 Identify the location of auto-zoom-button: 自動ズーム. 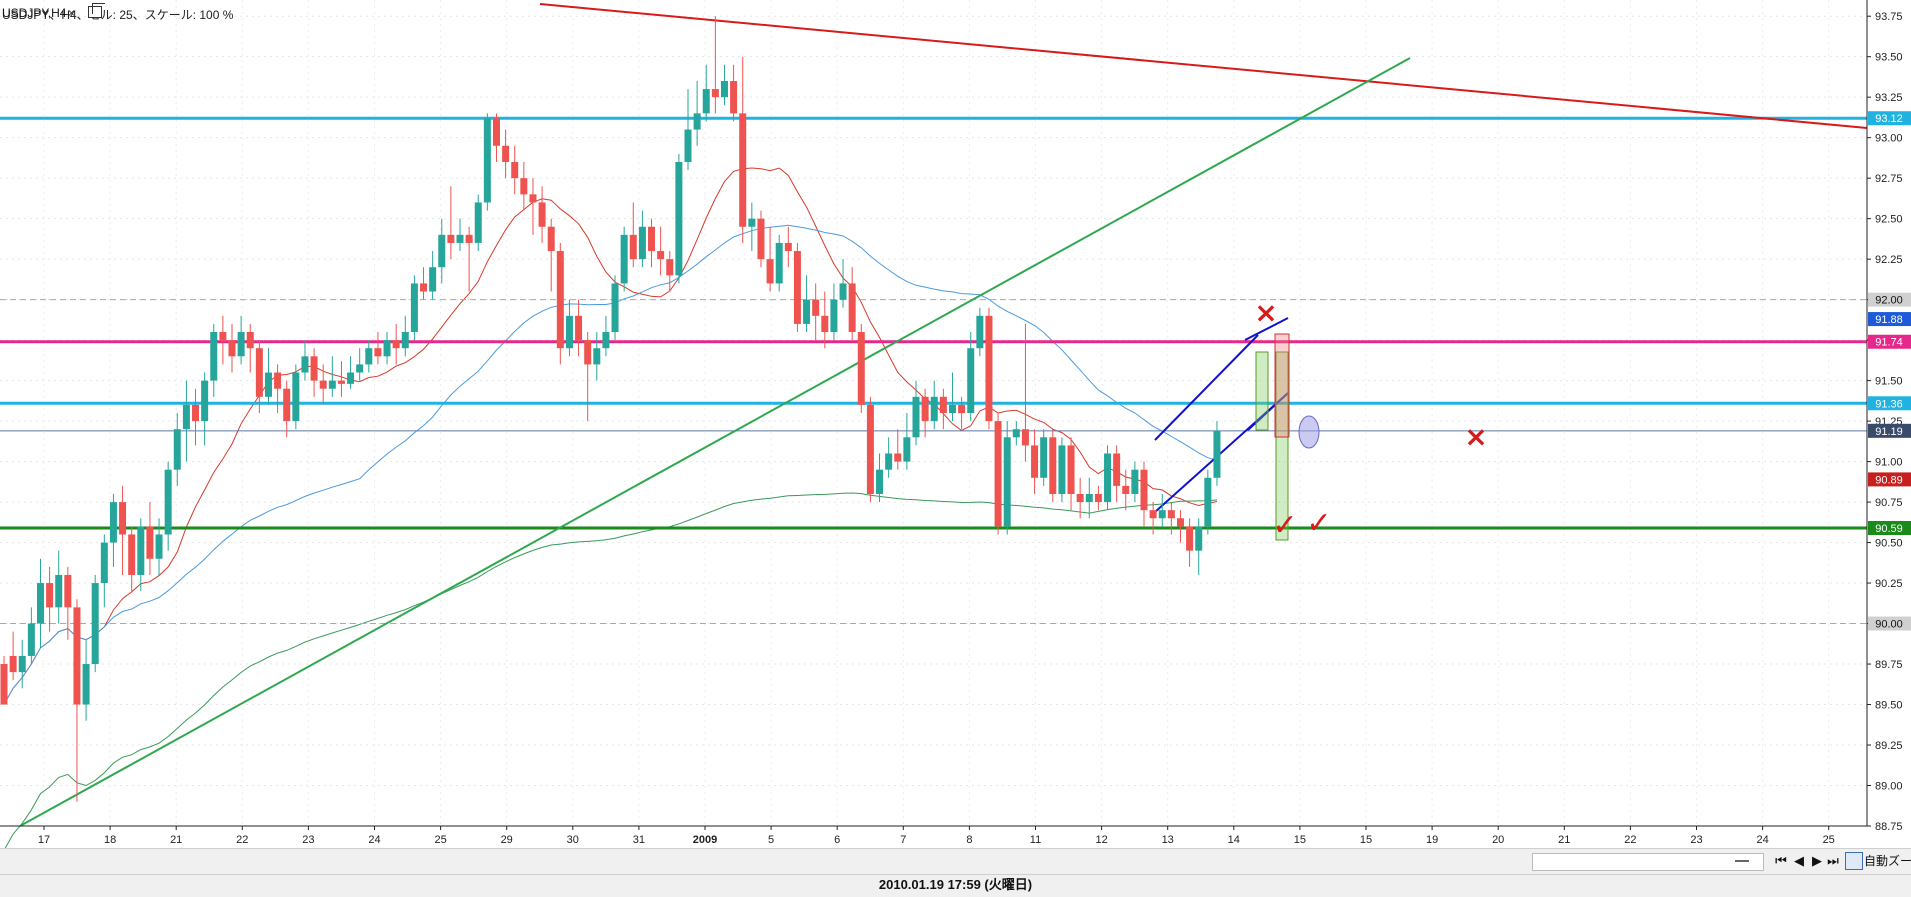
(1887, 861).